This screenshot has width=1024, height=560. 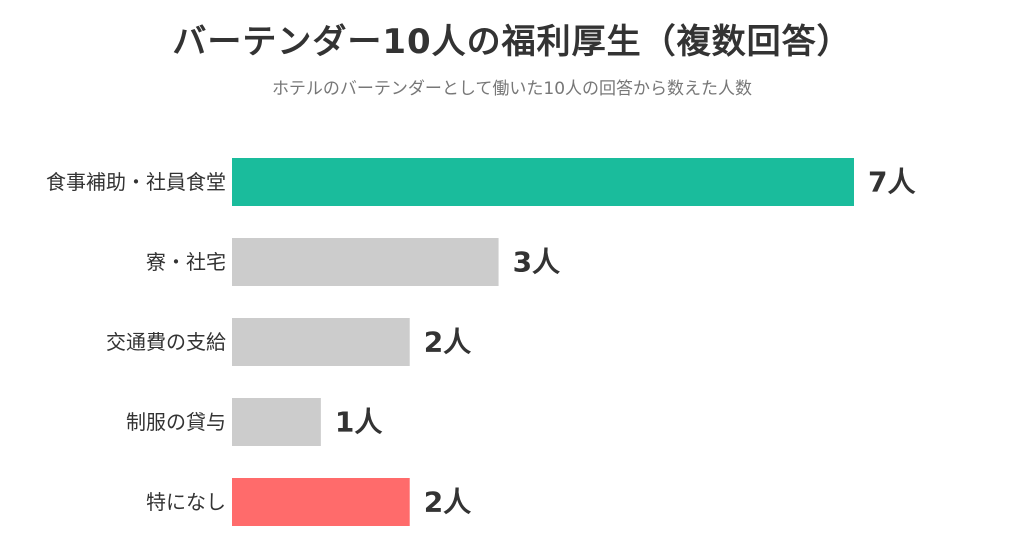 I want to click on value-label: 3人, so click(x=536, y=262).